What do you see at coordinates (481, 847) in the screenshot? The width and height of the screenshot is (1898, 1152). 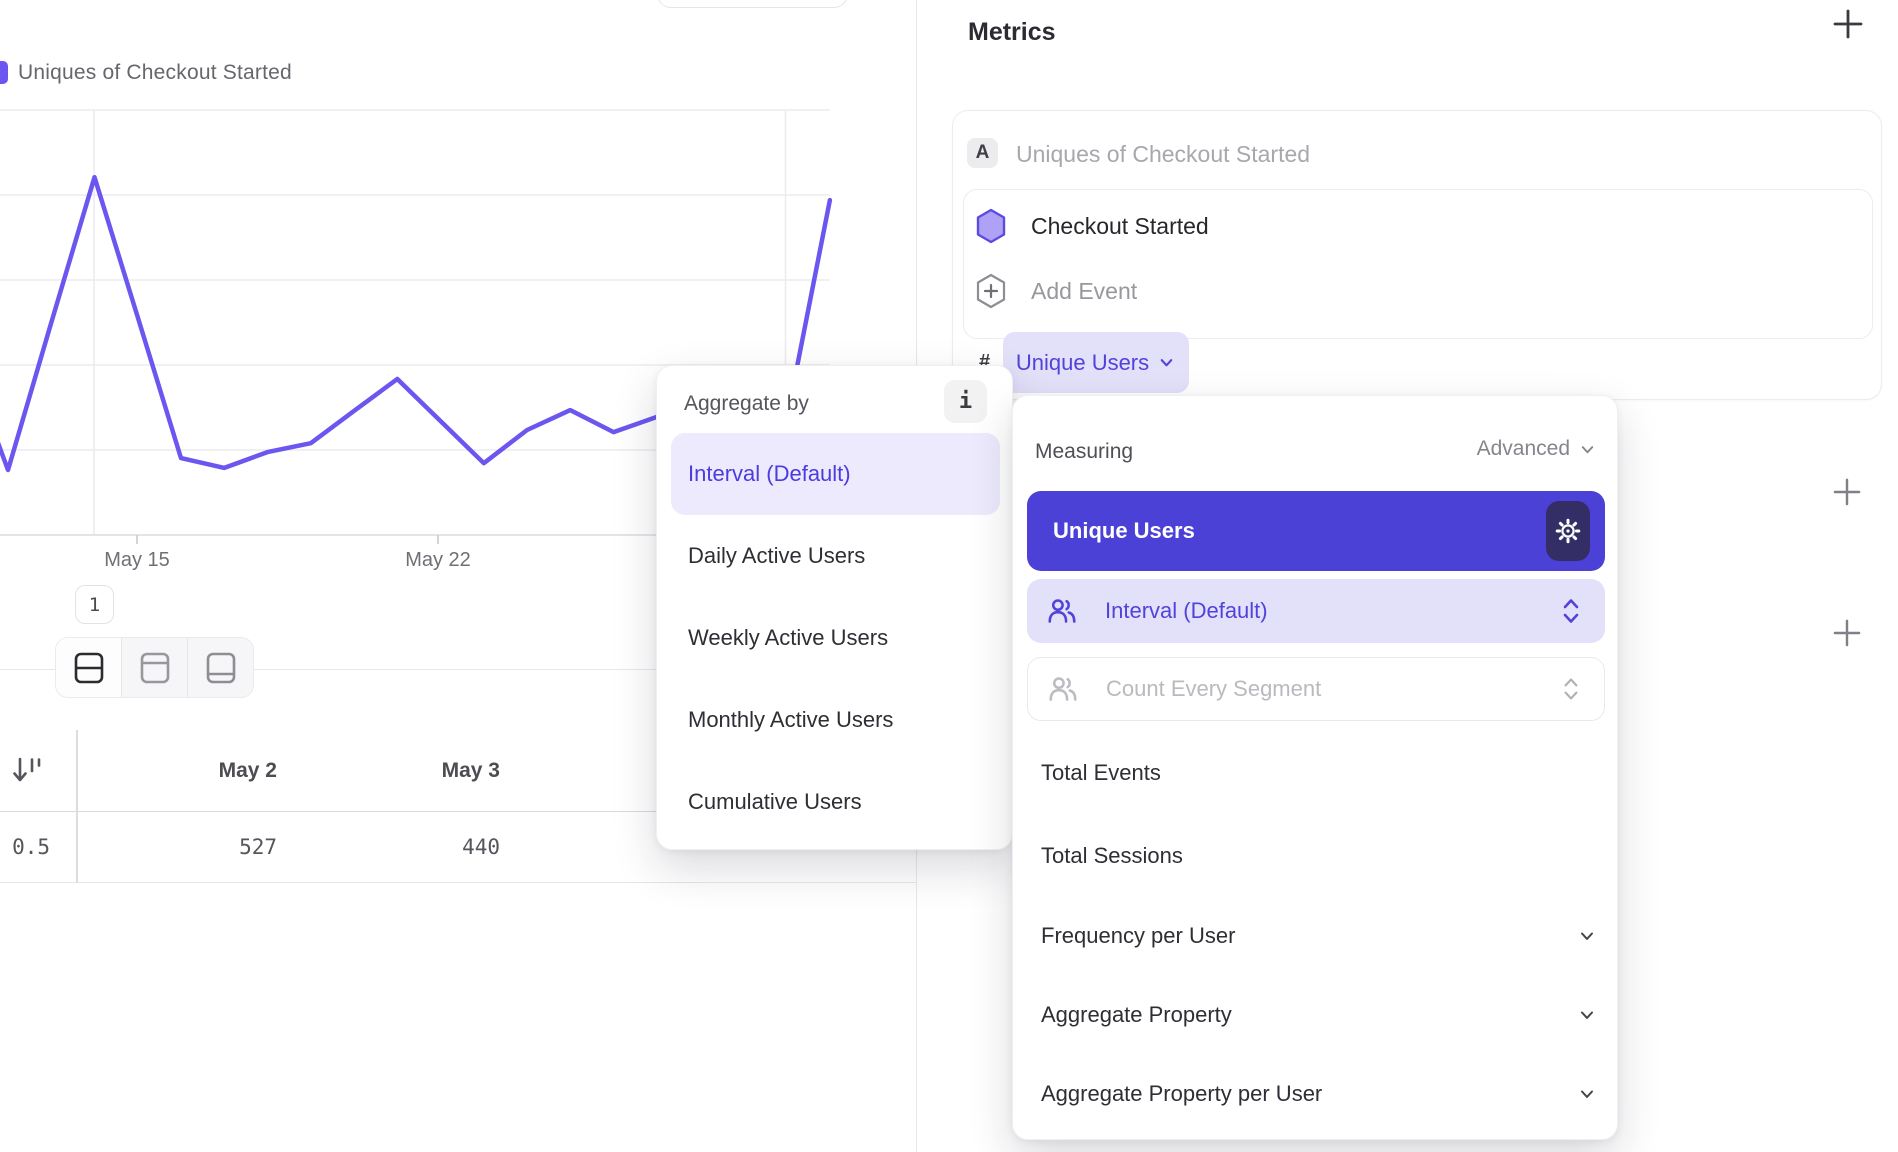 I see `value-cell-may3: 440` at bounding box center [481, 847].